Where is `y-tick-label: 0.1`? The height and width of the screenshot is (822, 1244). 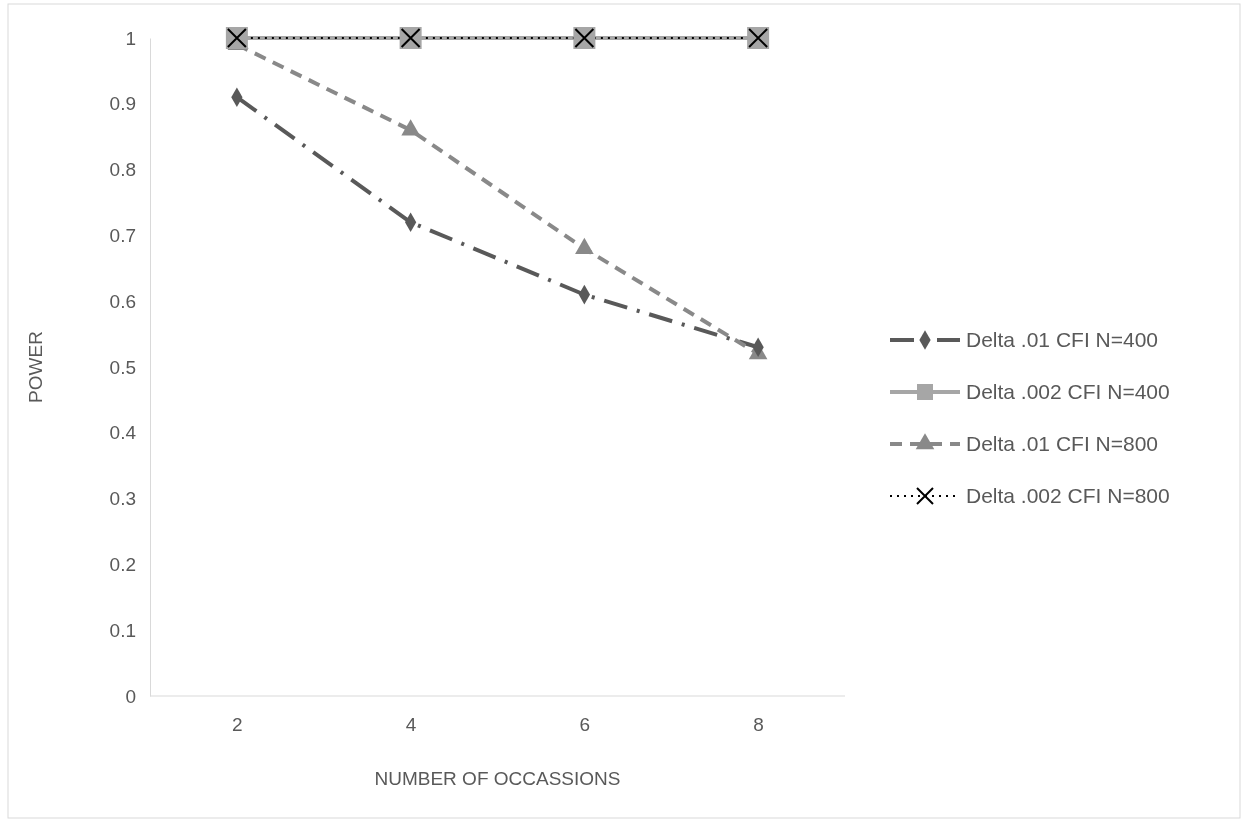
y-tick-label: 0.1 is located at coordinates (122, 630).